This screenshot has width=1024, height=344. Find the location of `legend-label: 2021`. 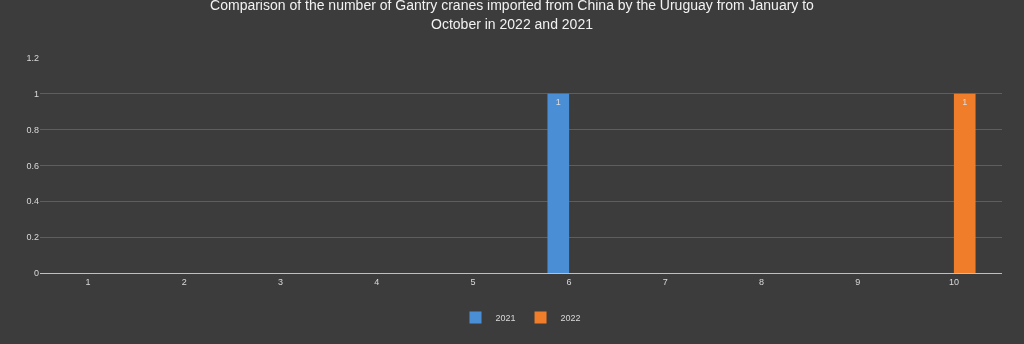

legend-label: 2021 is located at coordinates (505, 318).